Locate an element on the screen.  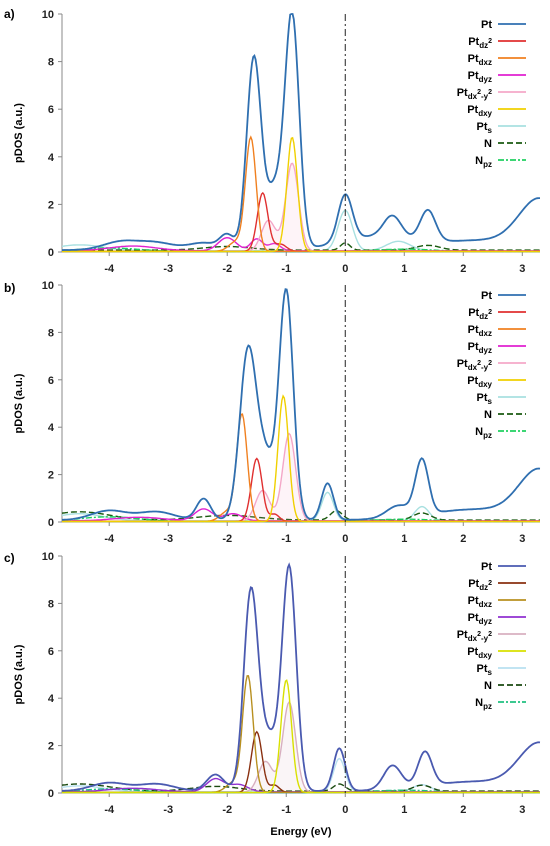
x-axis-title: Energy (eV) is located at coordinates (300, 832).